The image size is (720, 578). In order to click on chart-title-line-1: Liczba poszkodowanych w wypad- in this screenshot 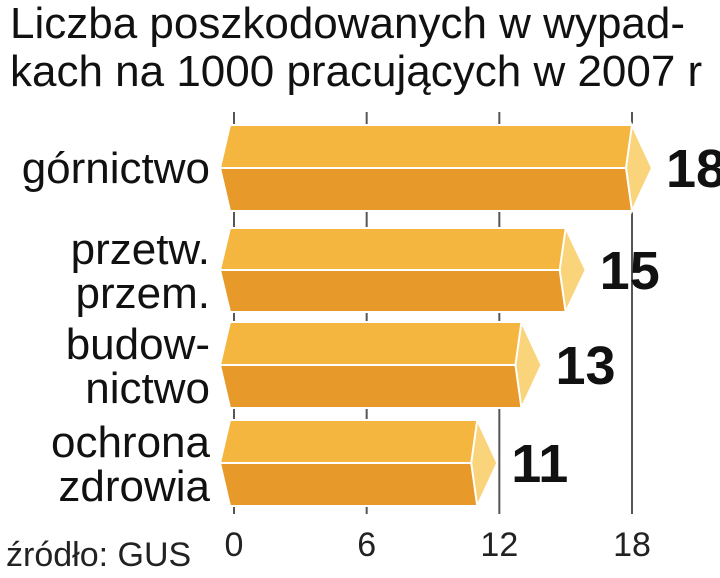, I will do `click(347, 24)`.